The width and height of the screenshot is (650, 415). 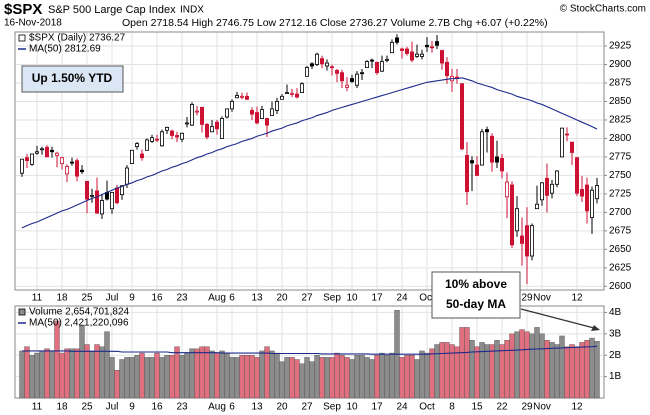 I want to click on x-tick-label: 17, so click(x=377, y=298).